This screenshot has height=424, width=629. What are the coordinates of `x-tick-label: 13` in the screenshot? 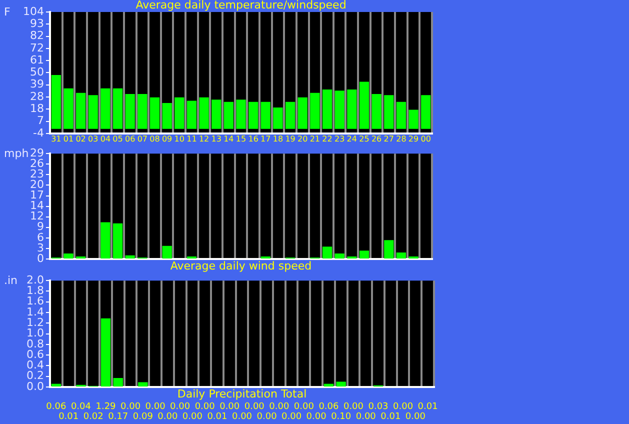 It's located at (216, 139).